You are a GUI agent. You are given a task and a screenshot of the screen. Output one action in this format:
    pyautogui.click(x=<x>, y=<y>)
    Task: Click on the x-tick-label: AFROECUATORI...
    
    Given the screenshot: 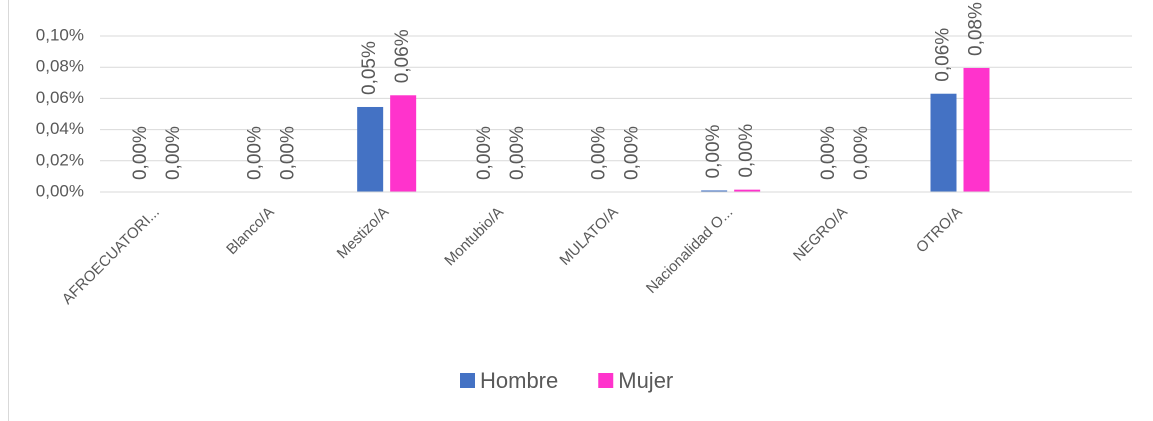 What is the action you would take?
    pyautogui.click(x=111, y=256)
    